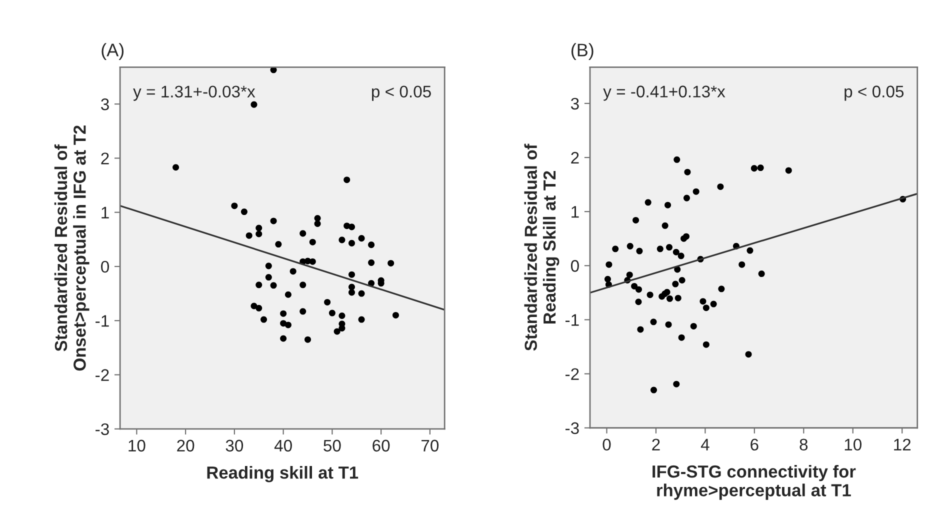  What do you see at coordinates (282, 474) in the screenshot?
I see `x-axis-title: Reading skill at T1` at bounding box center [282, 474].